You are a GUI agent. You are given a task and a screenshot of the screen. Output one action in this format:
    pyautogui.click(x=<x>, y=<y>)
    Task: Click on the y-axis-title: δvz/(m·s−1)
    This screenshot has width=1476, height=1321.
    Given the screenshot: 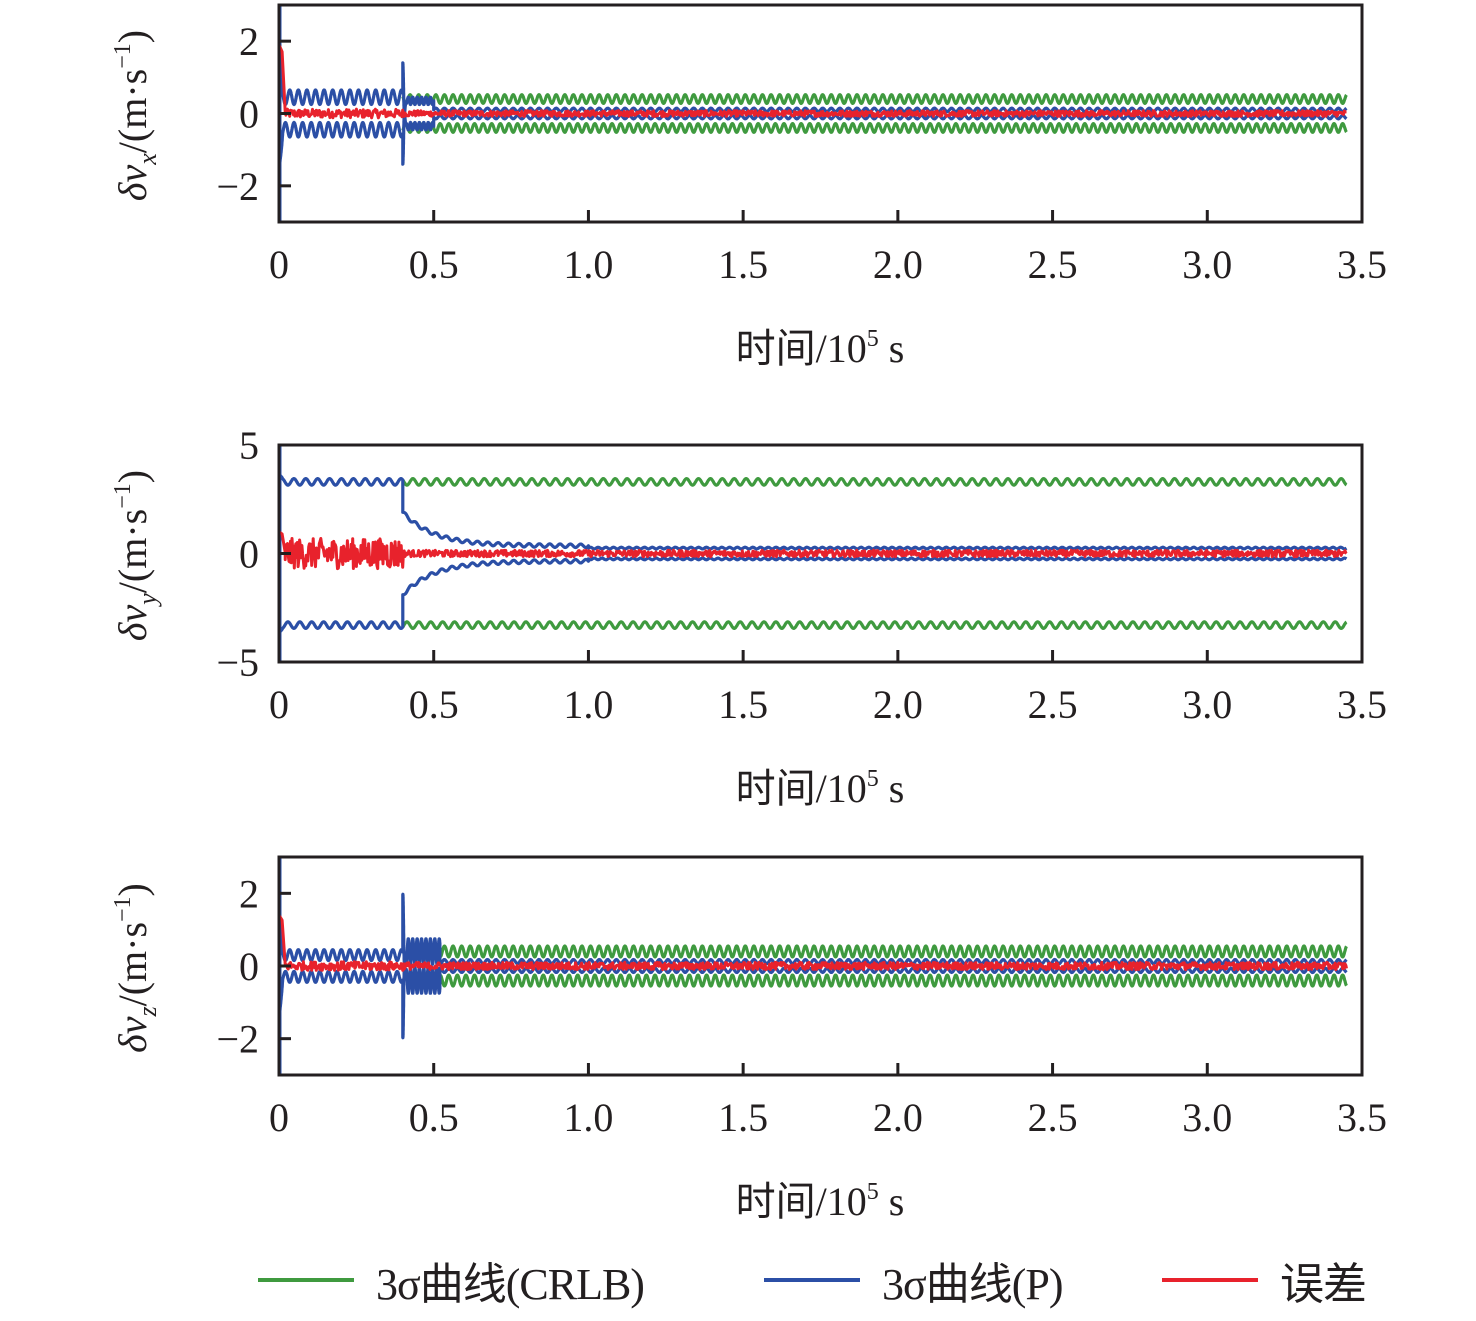 What is the action you would take?
    pyautogui.click(x=136, y=968)
    